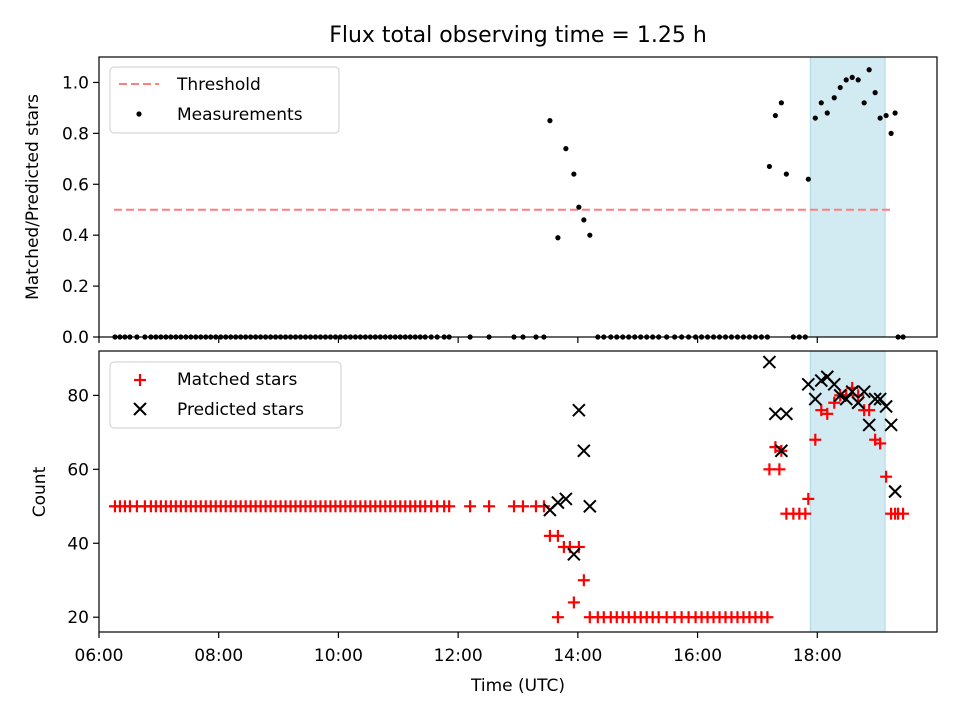  What do you see at coordinates (75, 287) in the screenshot?
I see `top-ytick-label: 0.2` at bounding box center [75, 287].